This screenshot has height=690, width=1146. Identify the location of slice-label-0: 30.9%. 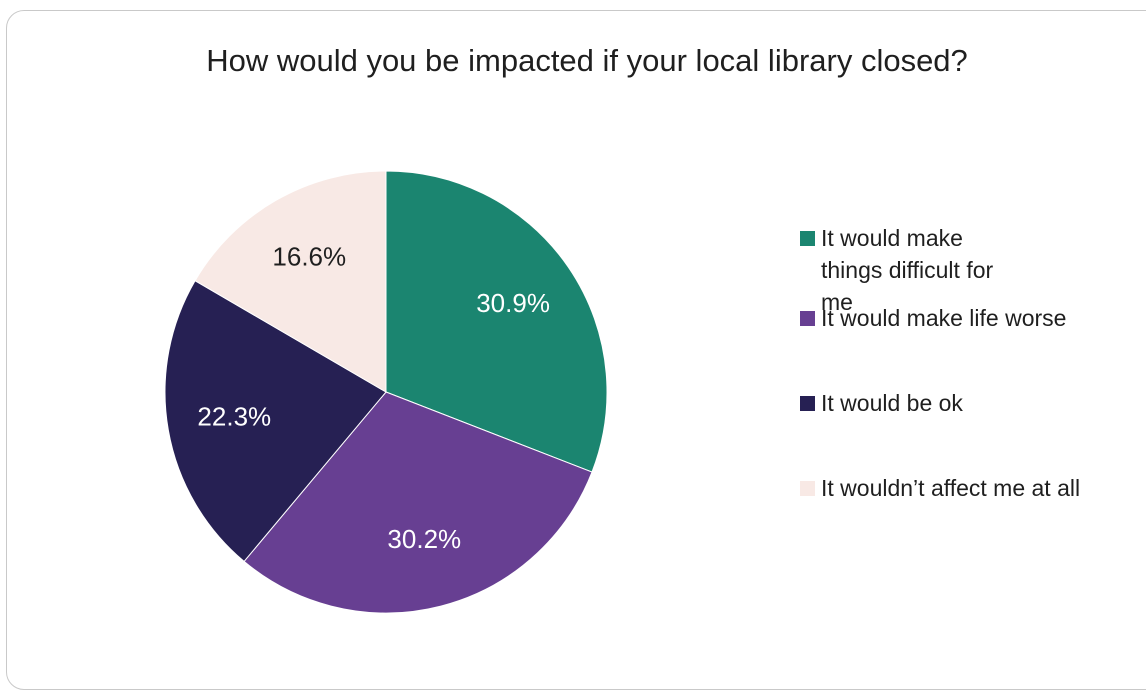
(513, 303).